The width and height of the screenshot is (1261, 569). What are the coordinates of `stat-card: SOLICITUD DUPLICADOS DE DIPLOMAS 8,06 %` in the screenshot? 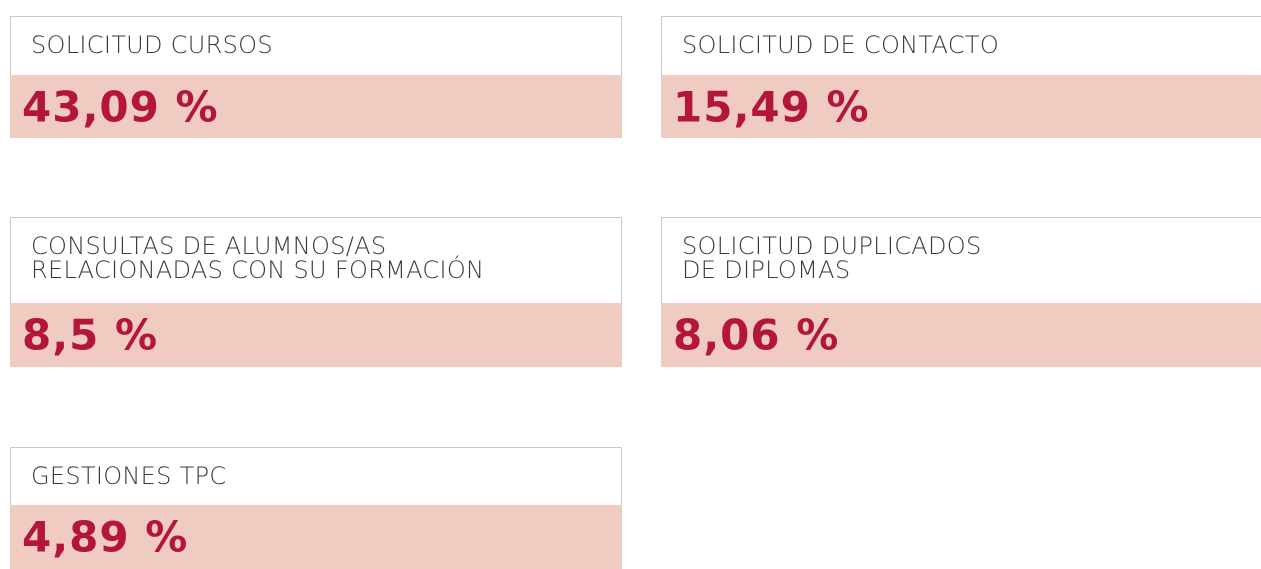 It's located at (961, 292).